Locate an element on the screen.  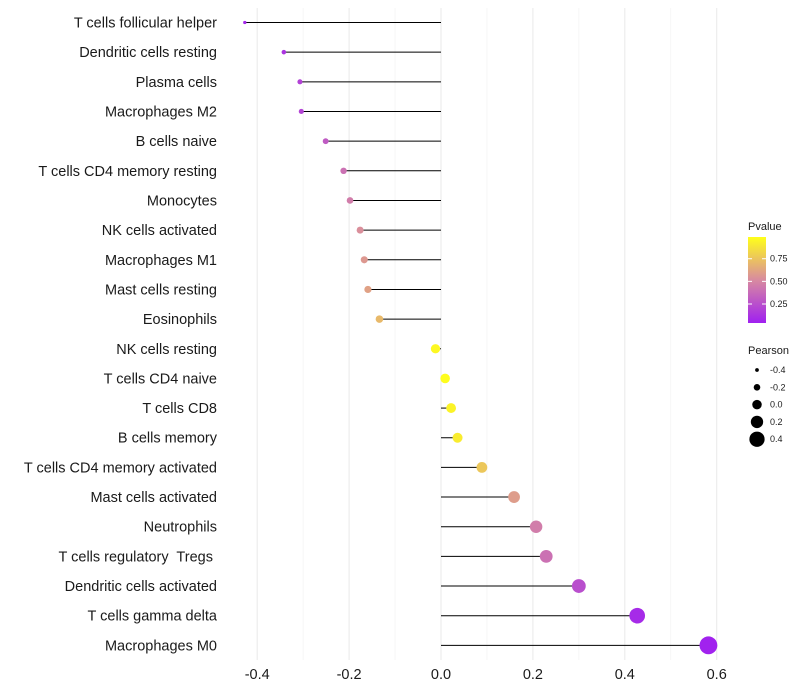
pearson-legend: Pearson -0.4 -0.2 0.0 0.2 0.4 is located at coordinates (768, 396).